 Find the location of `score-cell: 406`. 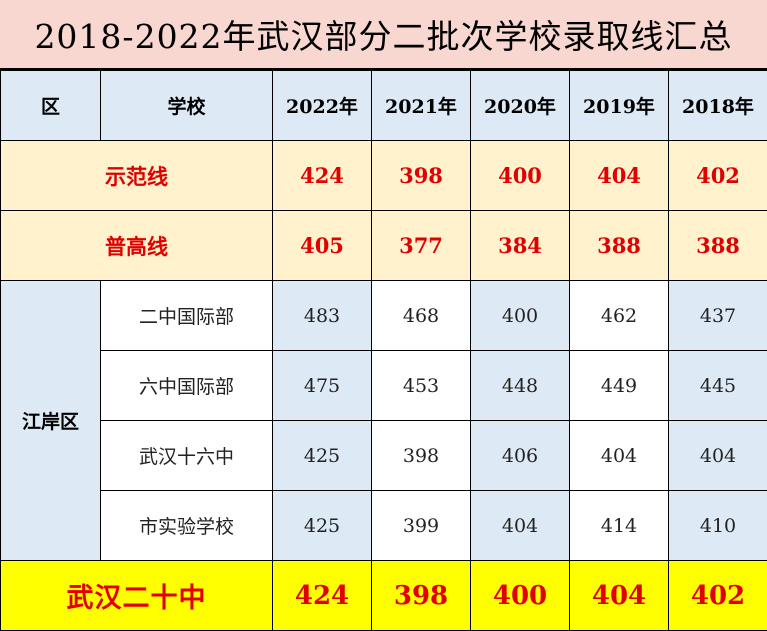

score-cell: 406 is located at coordinates (520, 455).